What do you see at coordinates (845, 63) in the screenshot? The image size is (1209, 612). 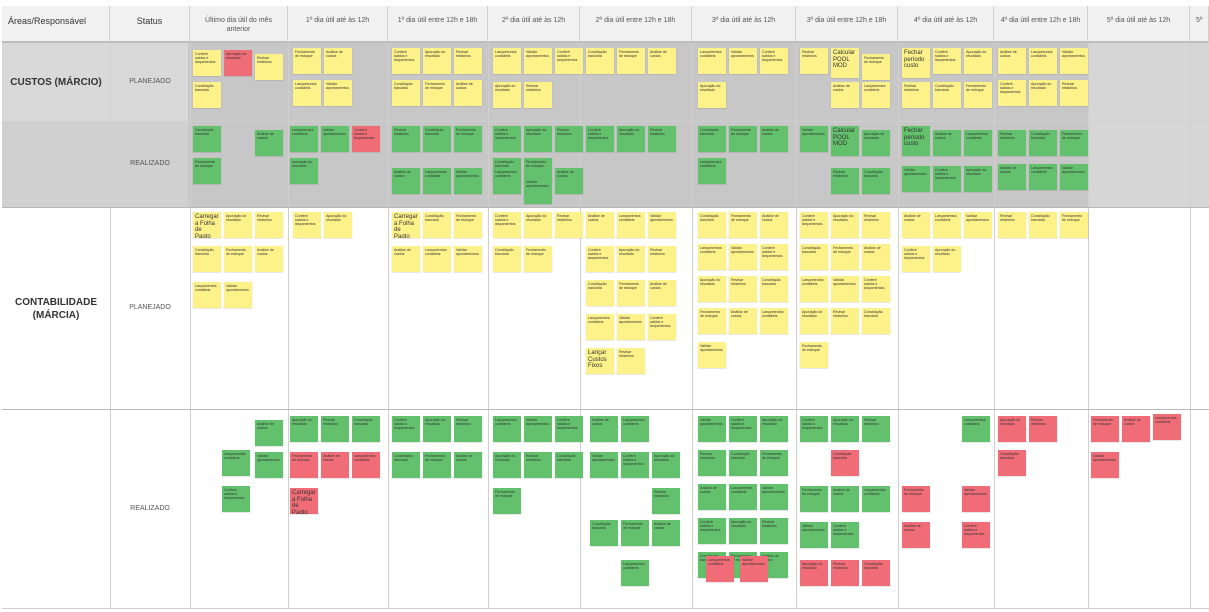 I see `sticky-note: Calcular POOL MOD` at bounding box center [845, 63].